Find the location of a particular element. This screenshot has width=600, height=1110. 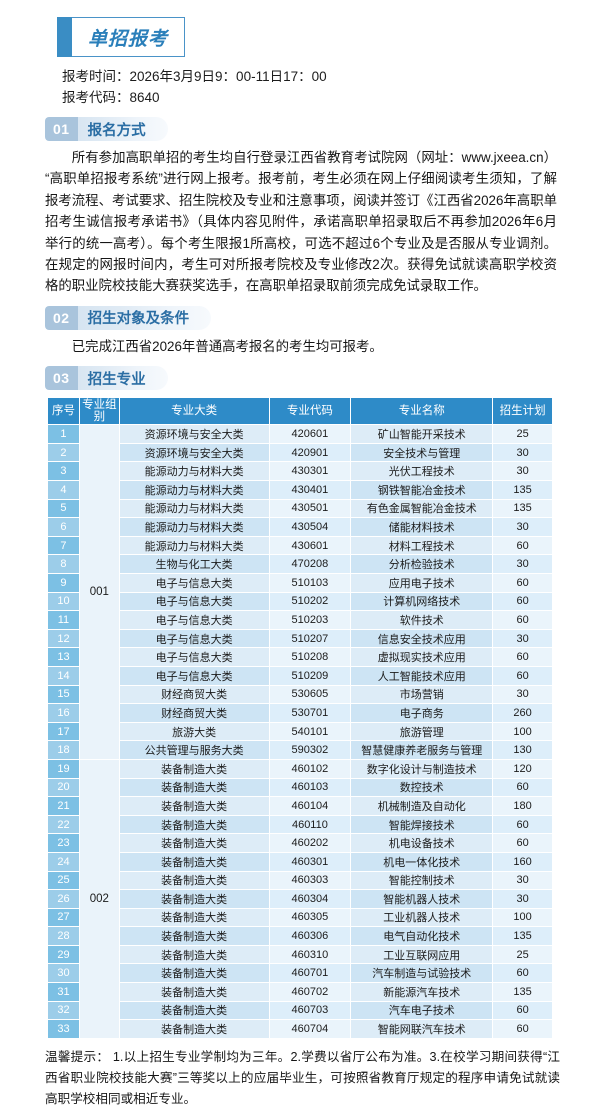

table-row: 11 电子与信息大类 510203 软件技术 60 is located at coordinates (300, 620).